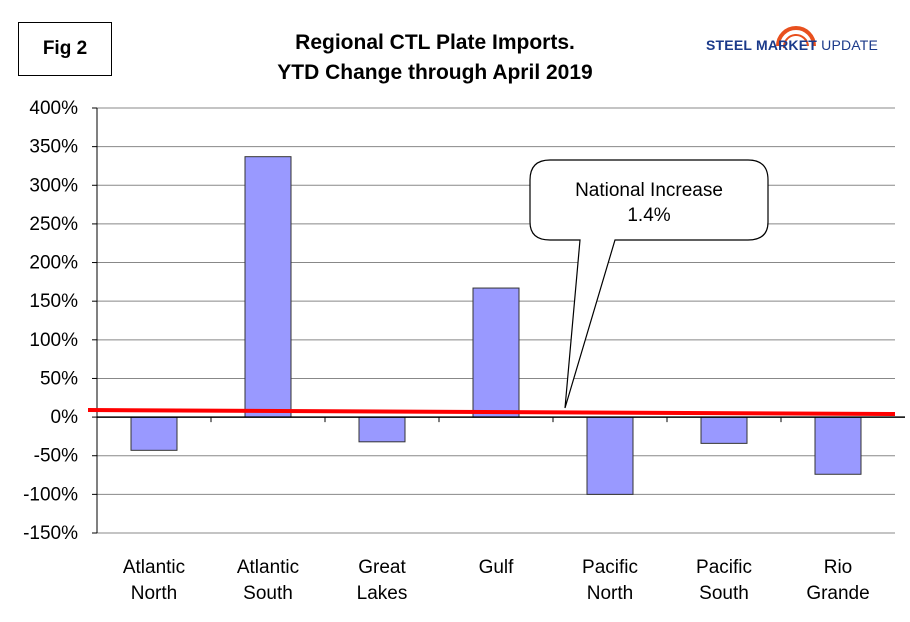 The width and height of the screenshot is (910, 622). Describe the element at coordinates (53, 263) in the screenshot. I see `y-tick-label: 200%` at that location.